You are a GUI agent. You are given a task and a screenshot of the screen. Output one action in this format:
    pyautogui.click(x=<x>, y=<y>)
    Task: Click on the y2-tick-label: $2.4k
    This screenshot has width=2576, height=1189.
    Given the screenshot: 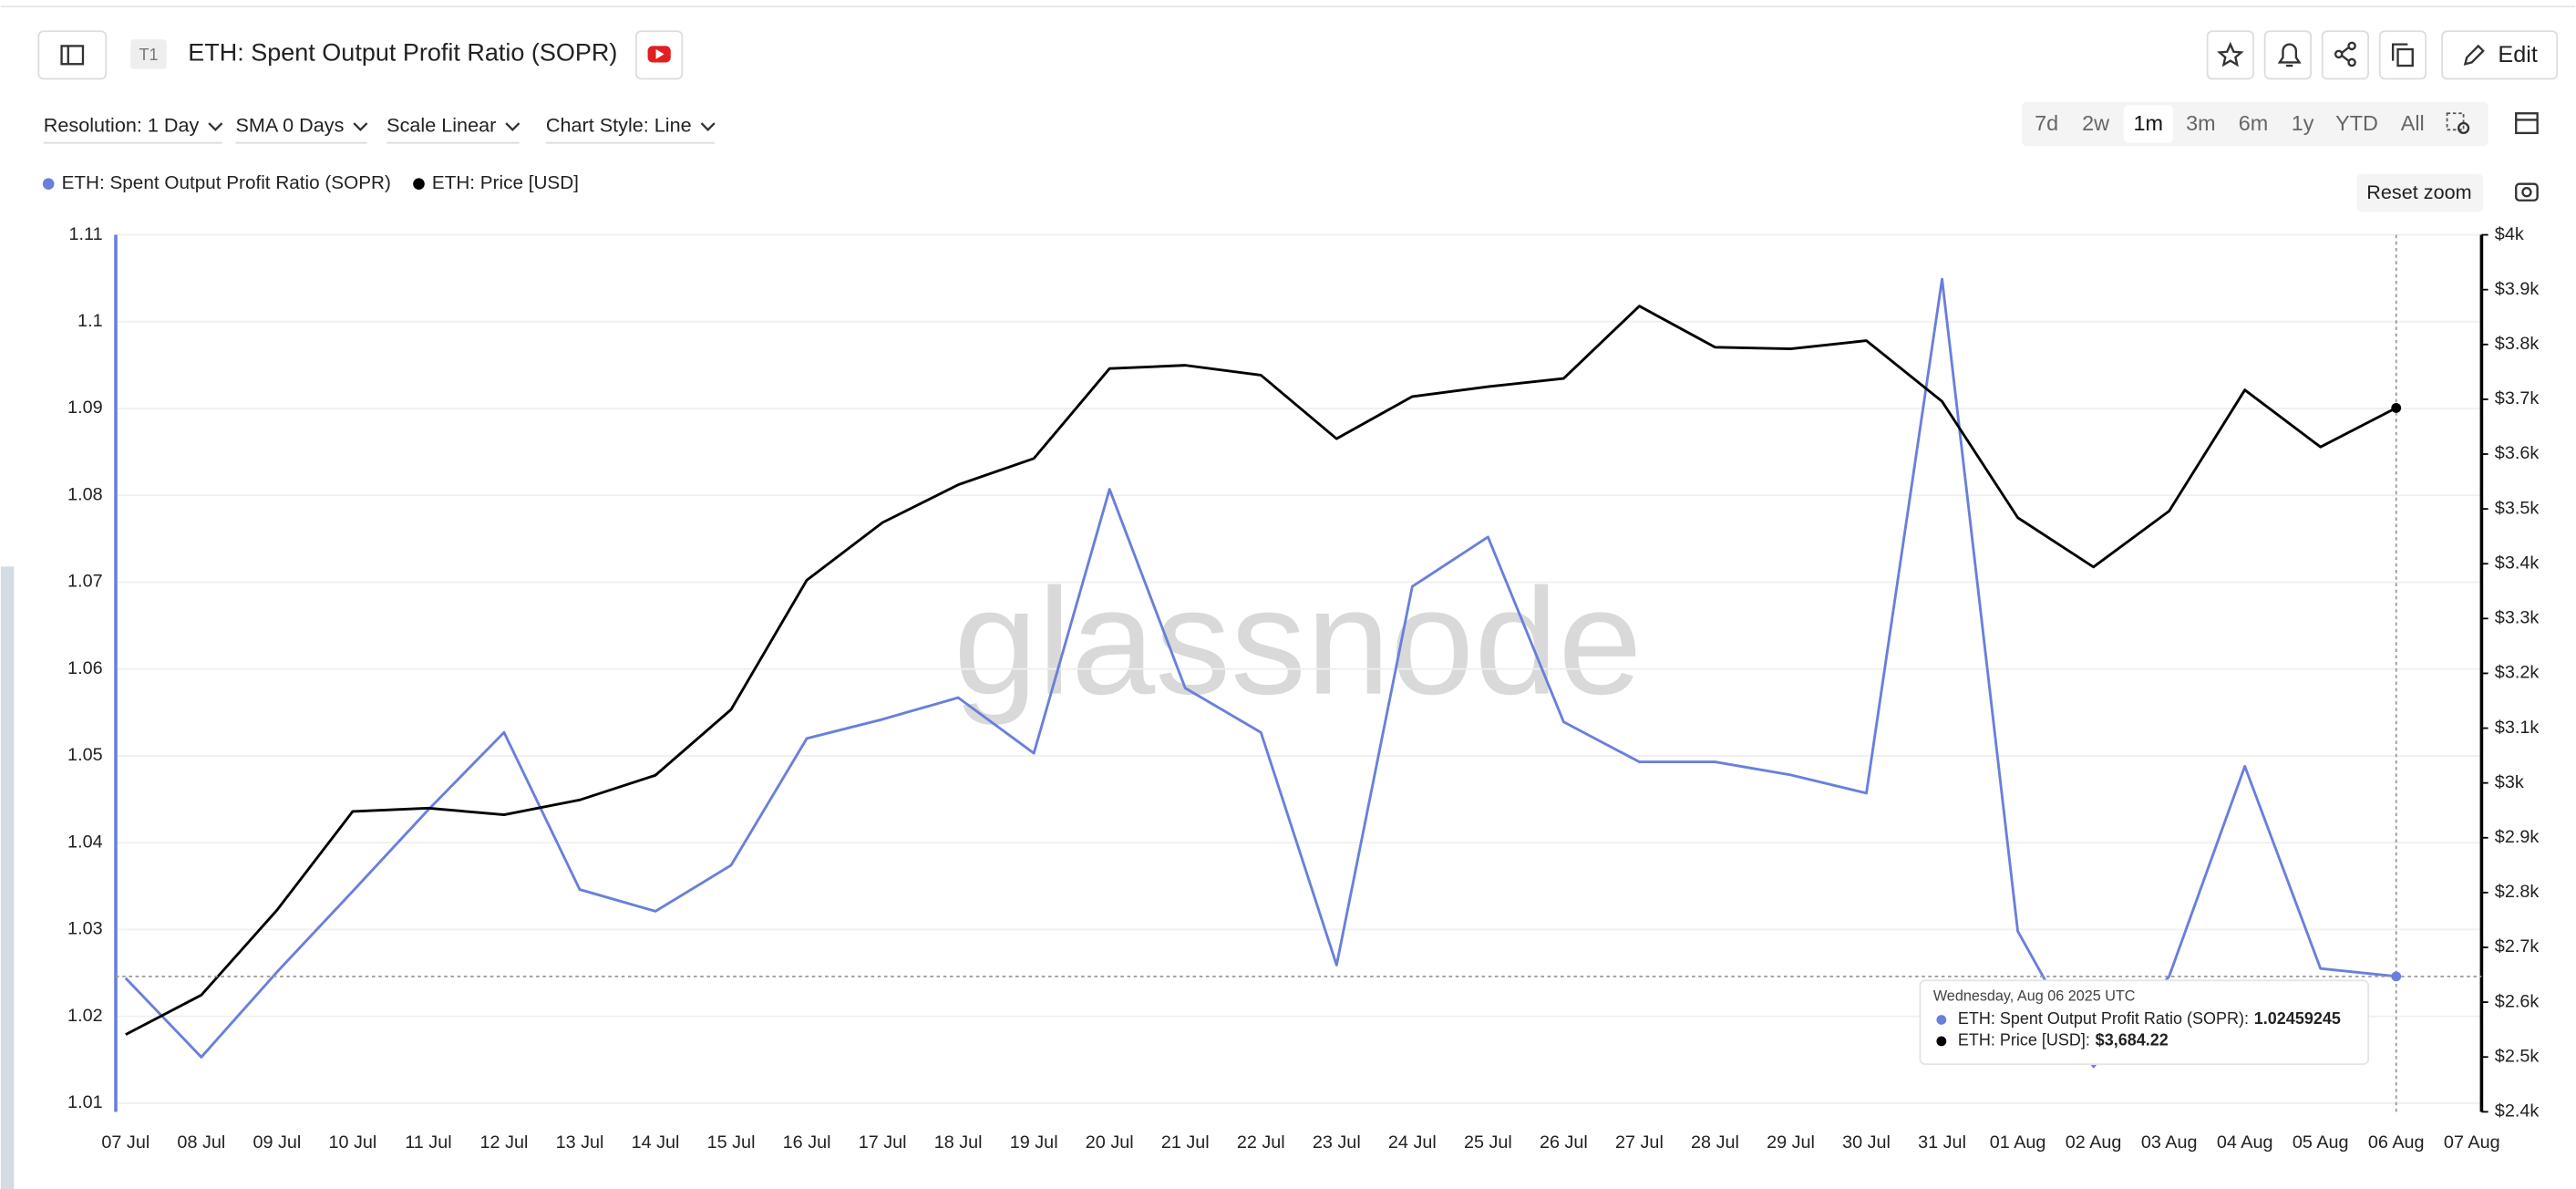 What is the action you would take?
    pyautogui.click(x=2517, y=1112)
    